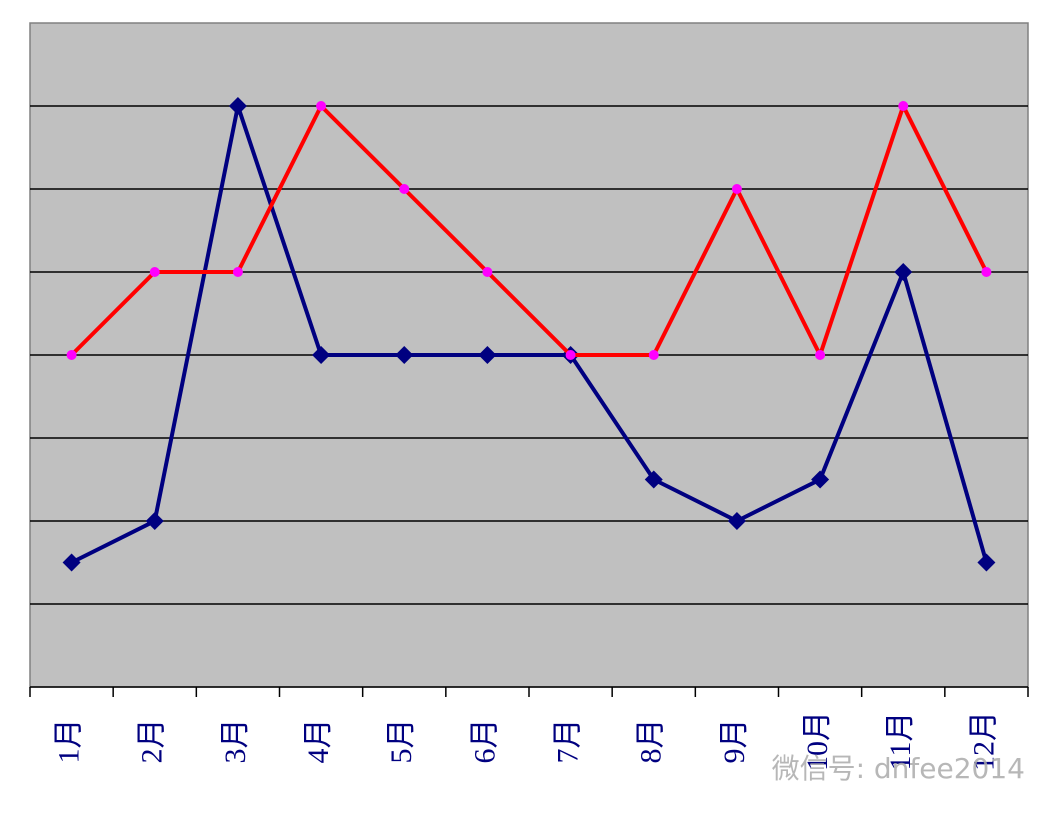 The width and height of the screenshot is (1059, 823). I want to click on x-tick-label: 8月, so click(651, 741).